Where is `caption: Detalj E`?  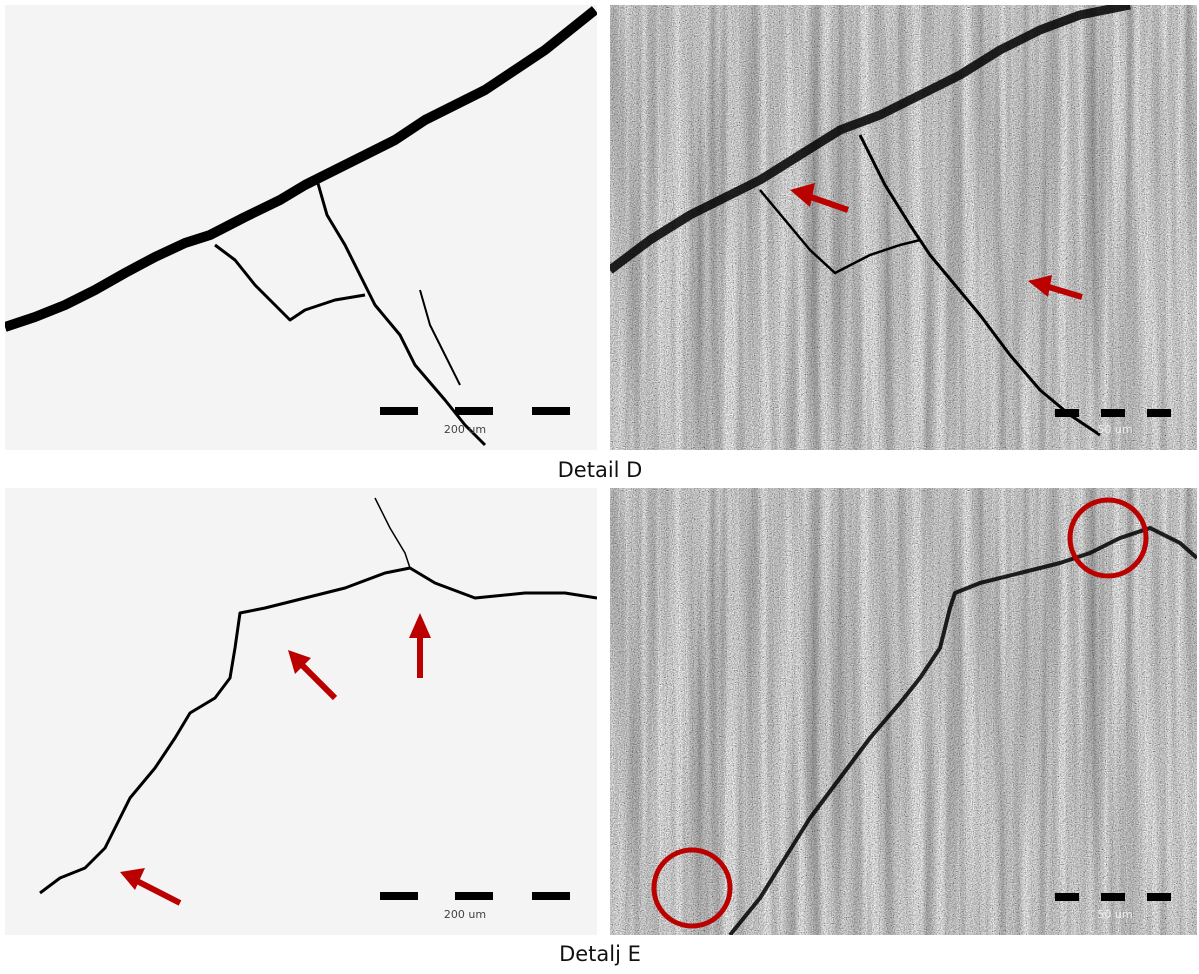 caption: Detalj E is located at coordinates (600, 954).